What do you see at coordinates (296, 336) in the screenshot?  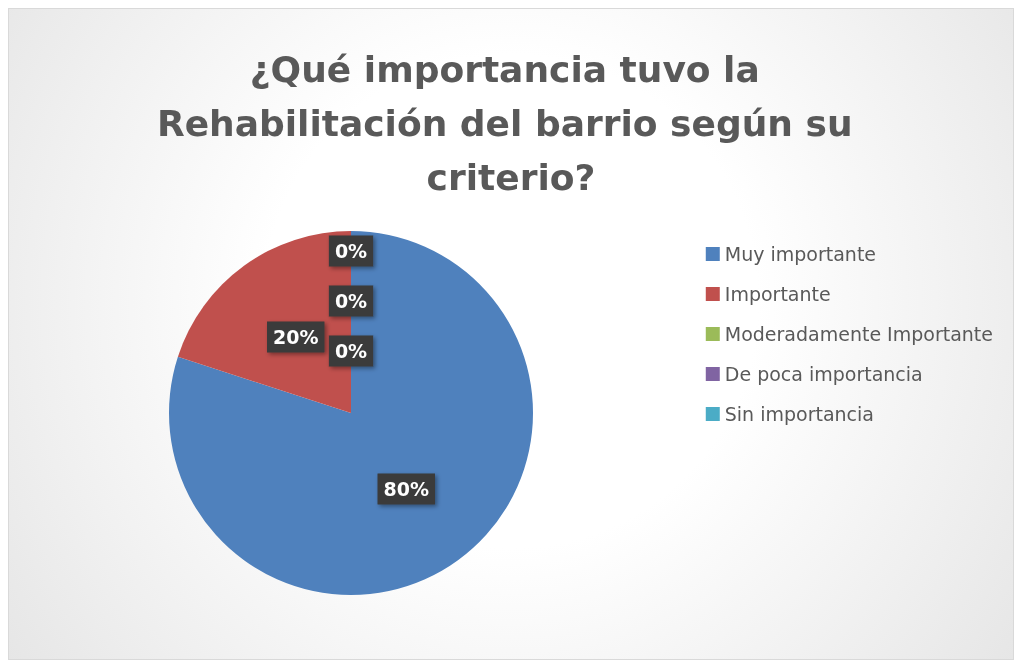 I see `data-label: 20%` at bounding box center [296, 336].